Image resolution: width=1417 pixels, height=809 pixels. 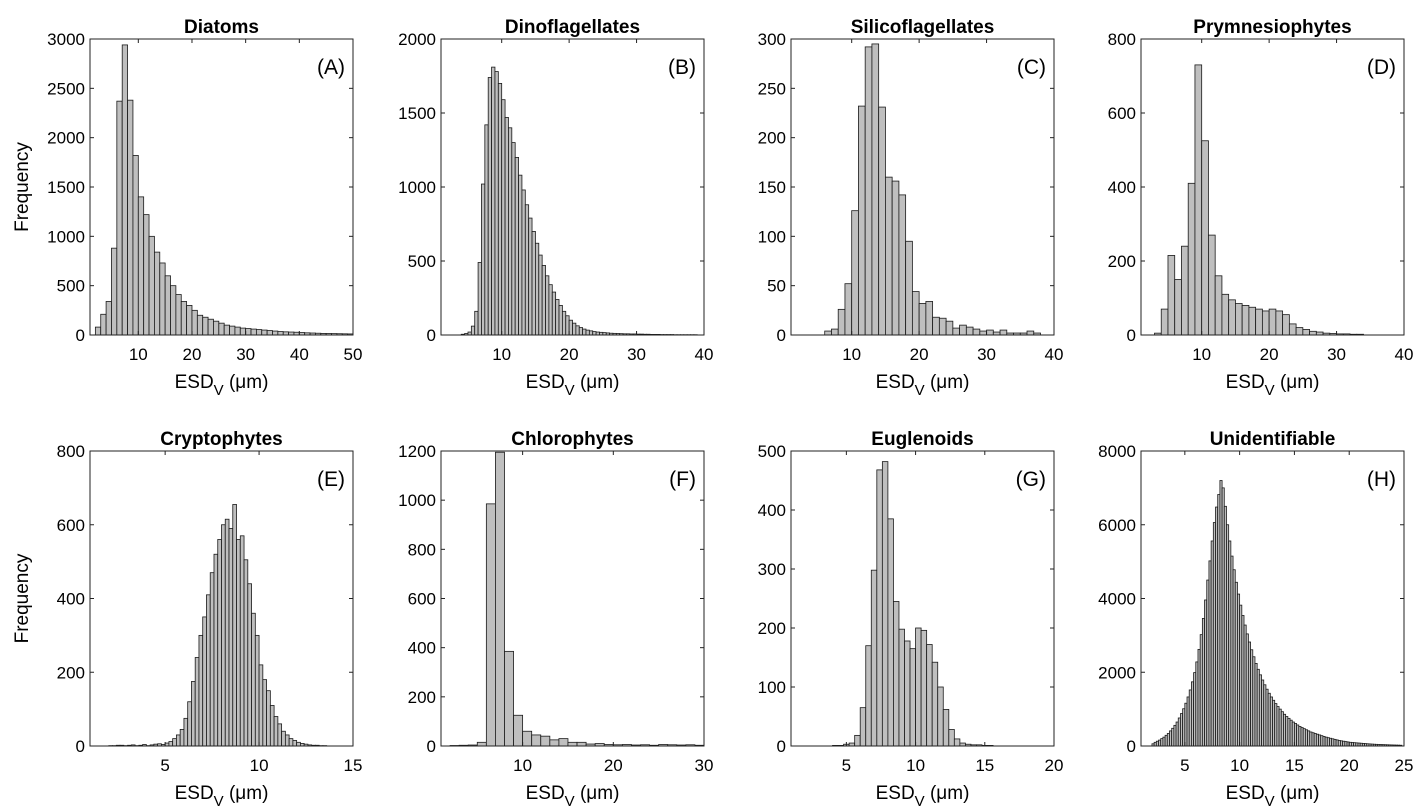 I want to click on y-tick-label: 3000, so click(x=66, y=39).